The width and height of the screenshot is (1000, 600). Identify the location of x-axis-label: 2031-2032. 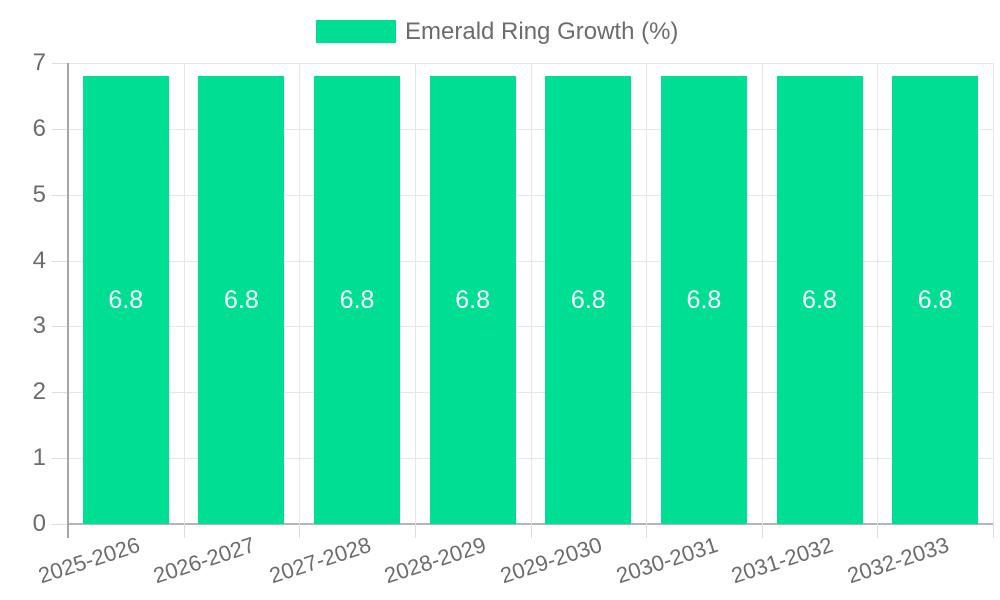
(782, 560).